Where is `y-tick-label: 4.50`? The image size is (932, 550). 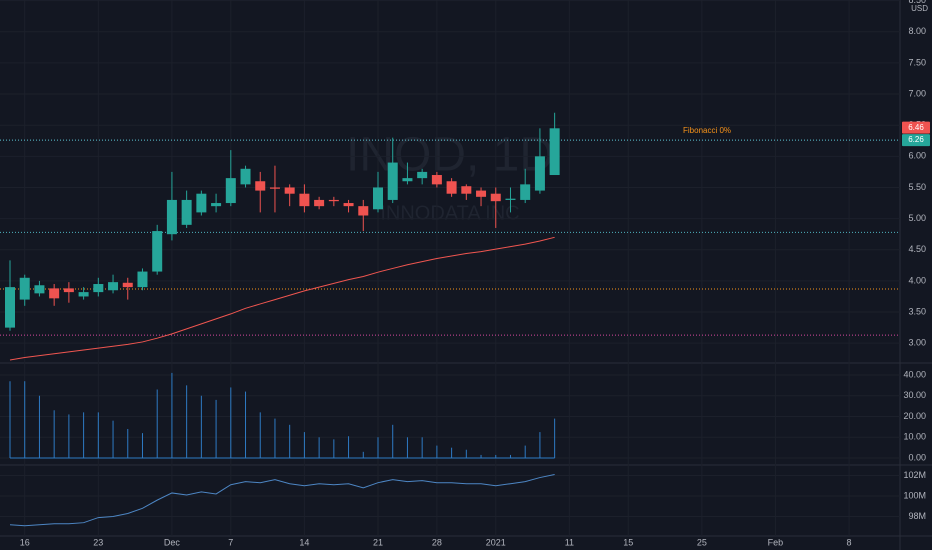 y-tick-label: 4.50 is located at coordinates (917, 249).